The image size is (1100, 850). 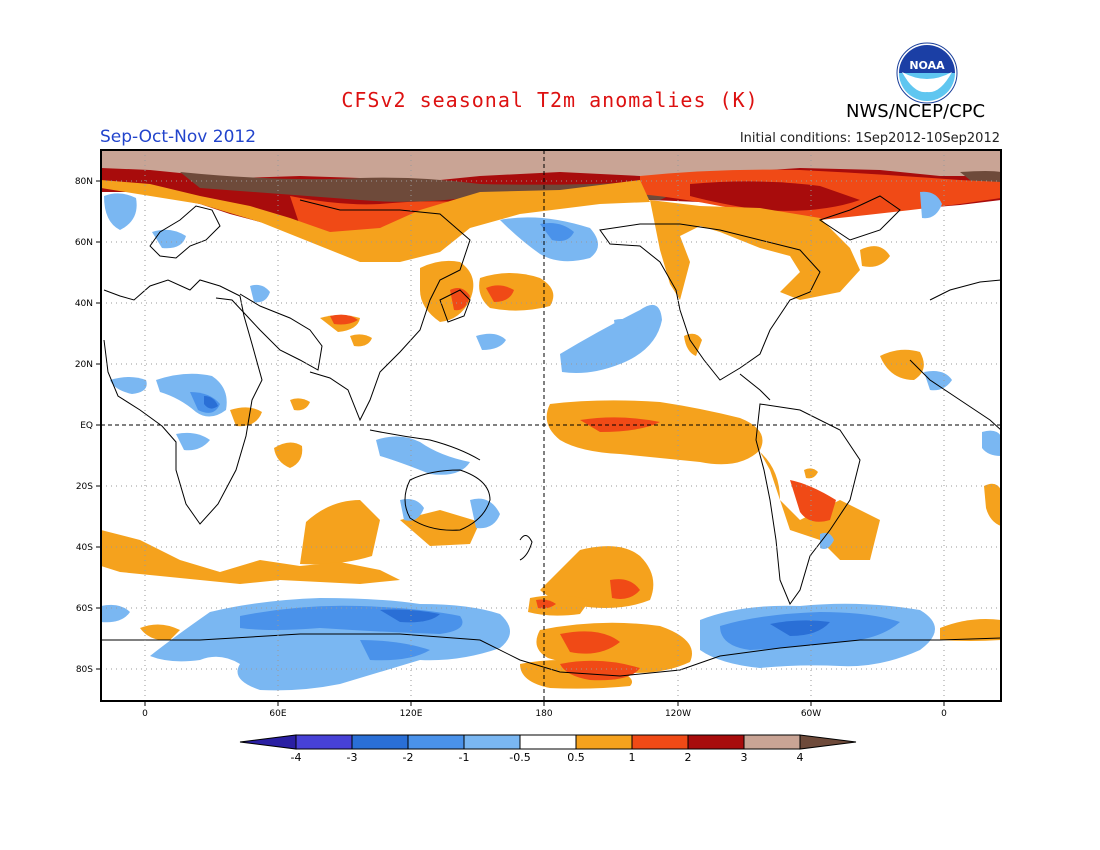 What do you see at coordinates (84, 487) in the screenshot?
I see `lat-label: 20S` at bounding box center [84, 487].